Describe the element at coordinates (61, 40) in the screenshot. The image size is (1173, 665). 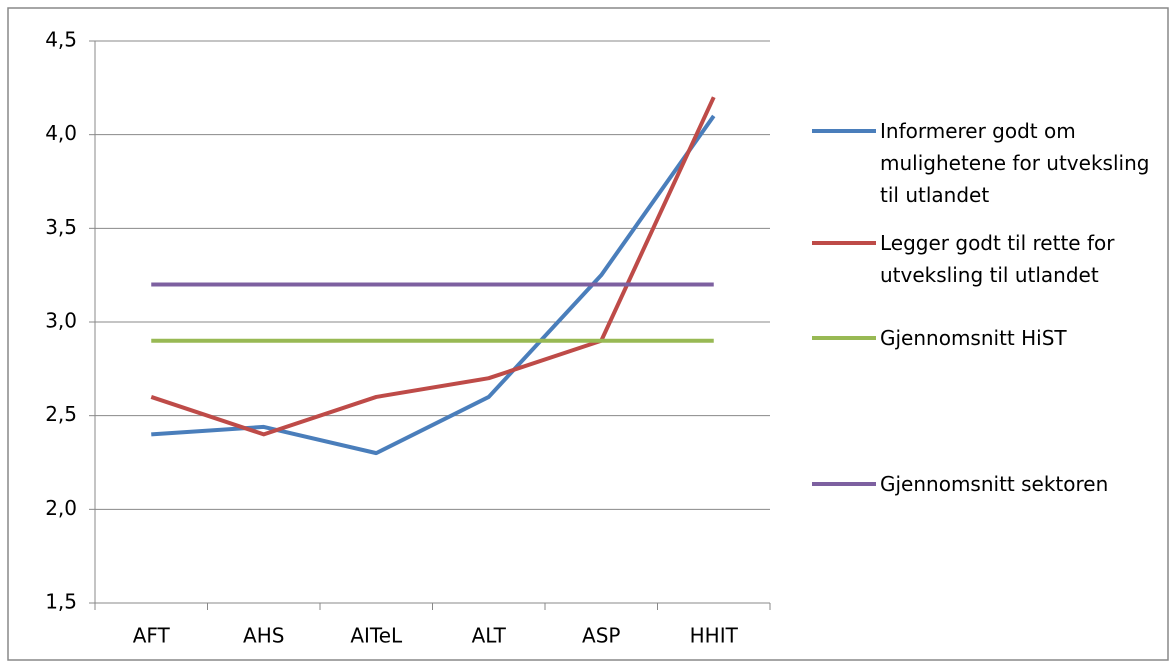
I see `y-tick-label: 4,5` at that location.